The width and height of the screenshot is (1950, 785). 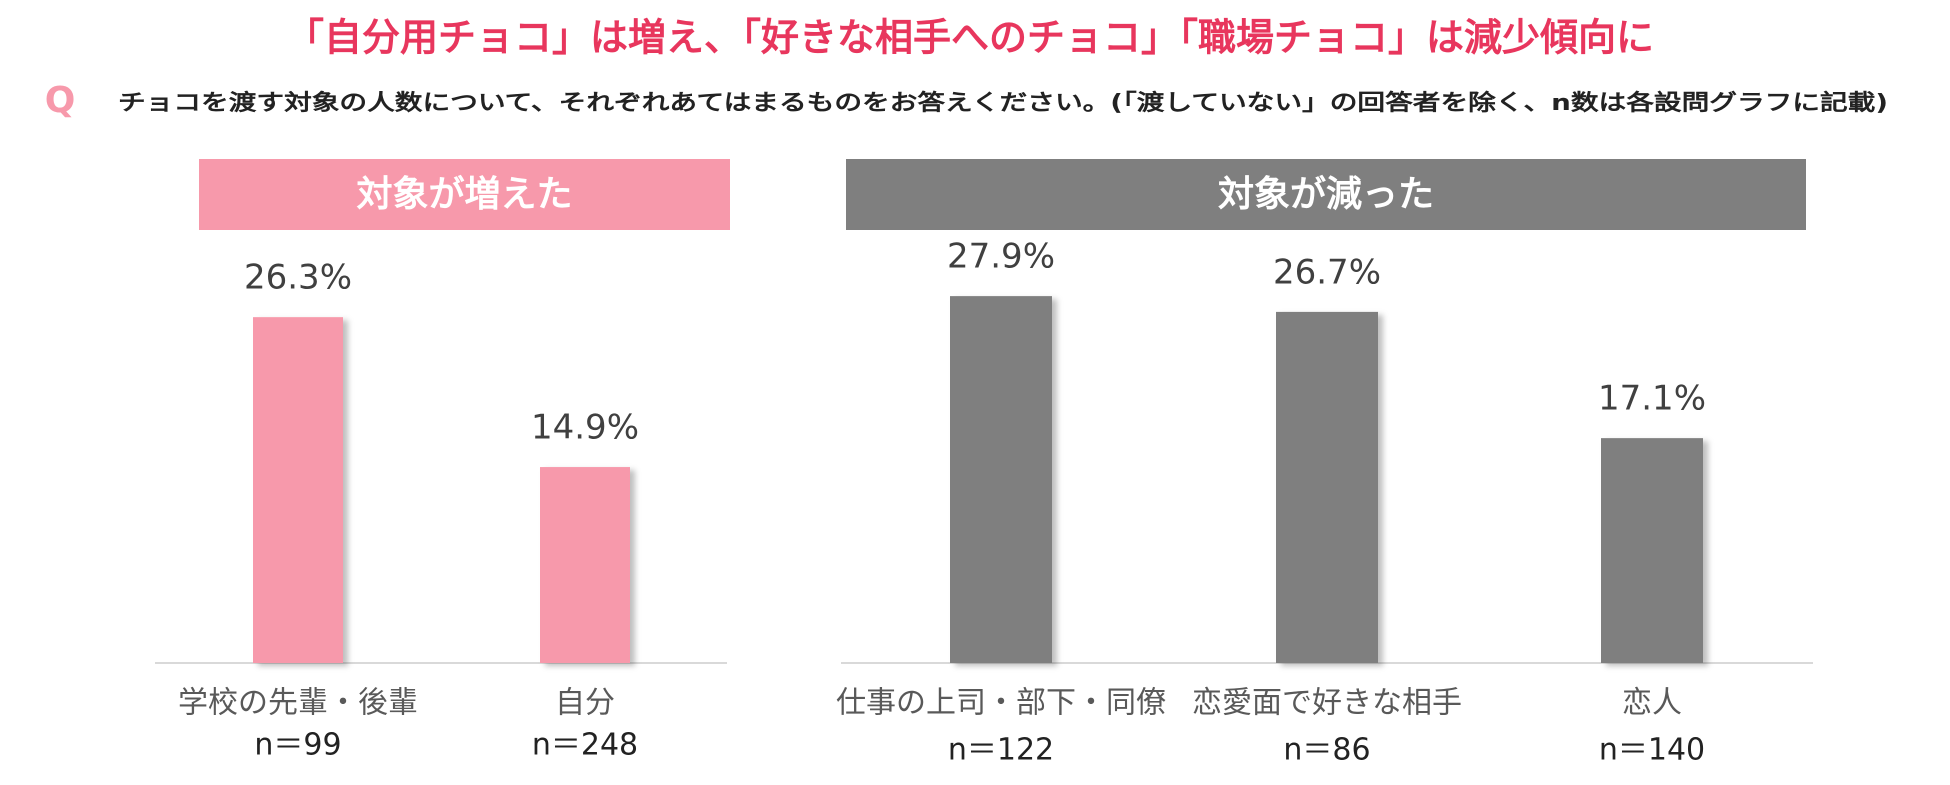 What do you see at coordinates (1327, 272) in the screenshot?
I see `value-label: 26.7%` at bounding box center [1327, 272].